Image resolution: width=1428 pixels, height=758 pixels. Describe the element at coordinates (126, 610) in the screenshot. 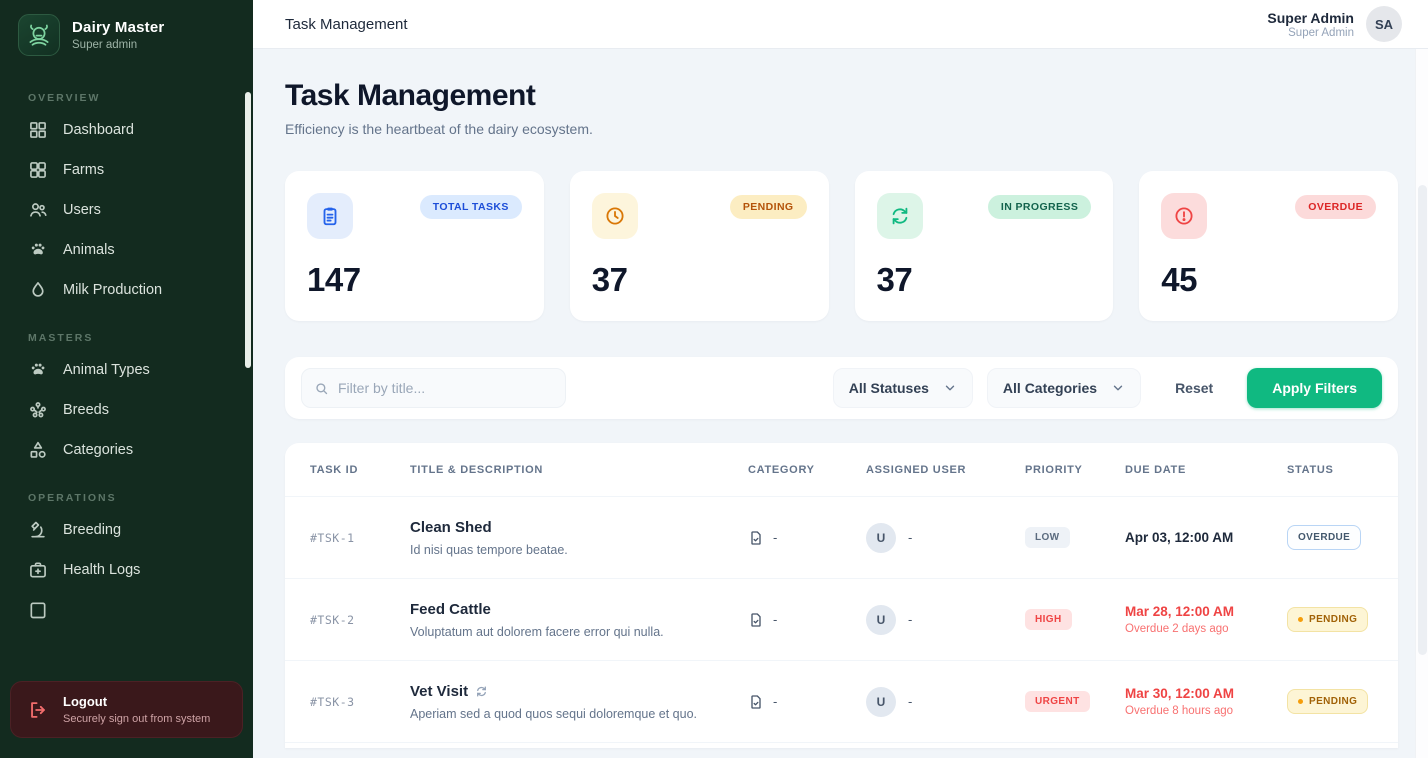

I see `sidebar-item-partial` at that location.